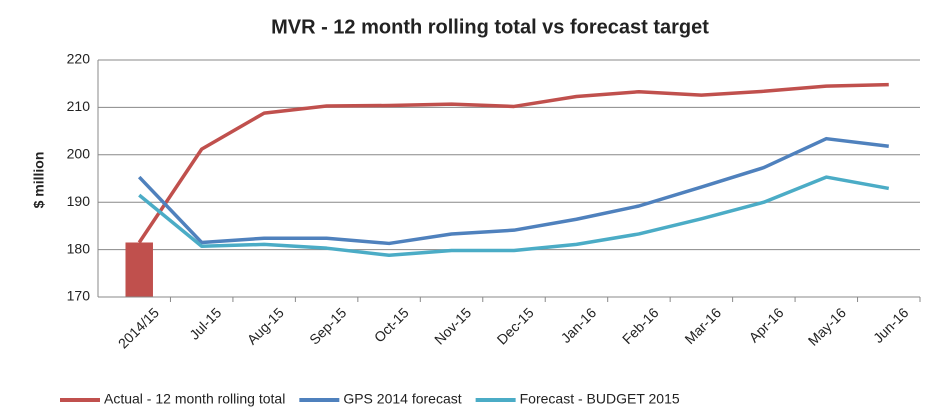 Image resolution: width=947 pixels, height=415 pixels. What do you see at coordinates (766, 324) in the screenshot?
I see `x-tick-label: Apr-16` at bounding box center [766, 324].